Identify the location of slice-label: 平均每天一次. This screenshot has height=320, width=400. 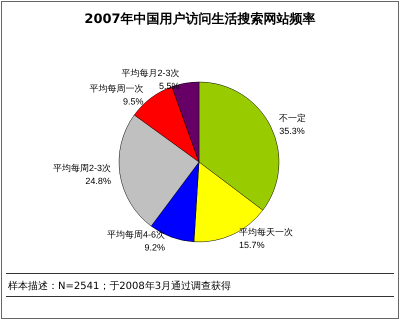
(266, 231).